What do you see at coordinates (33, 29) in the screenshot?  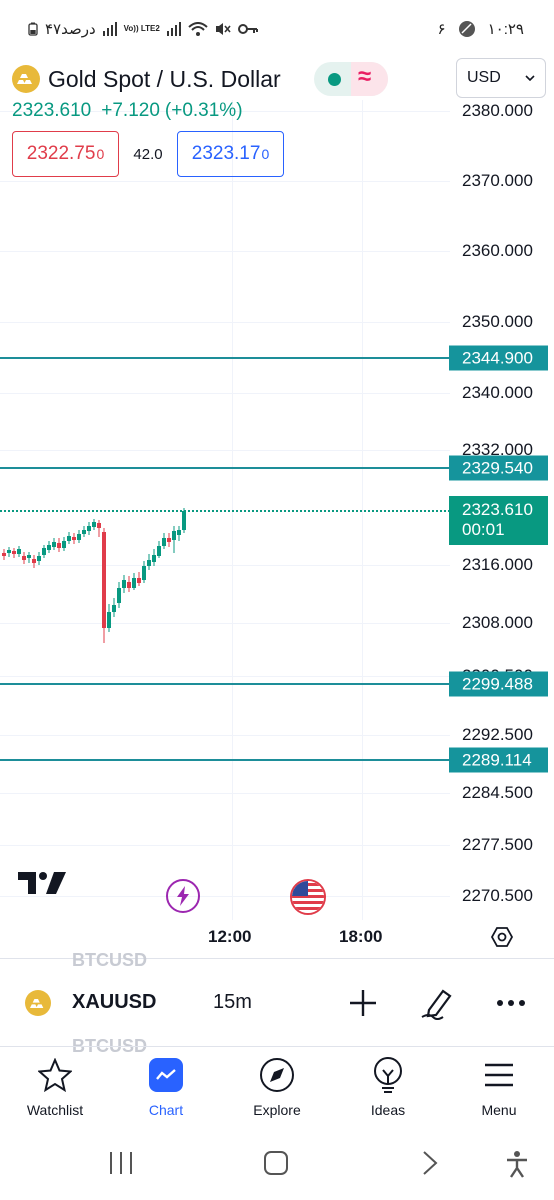 I see `battery-icon` at bounding box center [33, 29].